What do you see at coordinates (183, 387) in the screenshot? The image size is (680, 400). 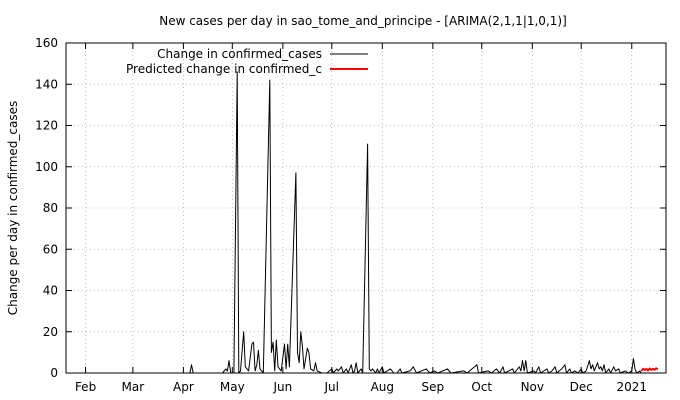 I see `x-tick-label: Apr` at bounding box center [183, 387].